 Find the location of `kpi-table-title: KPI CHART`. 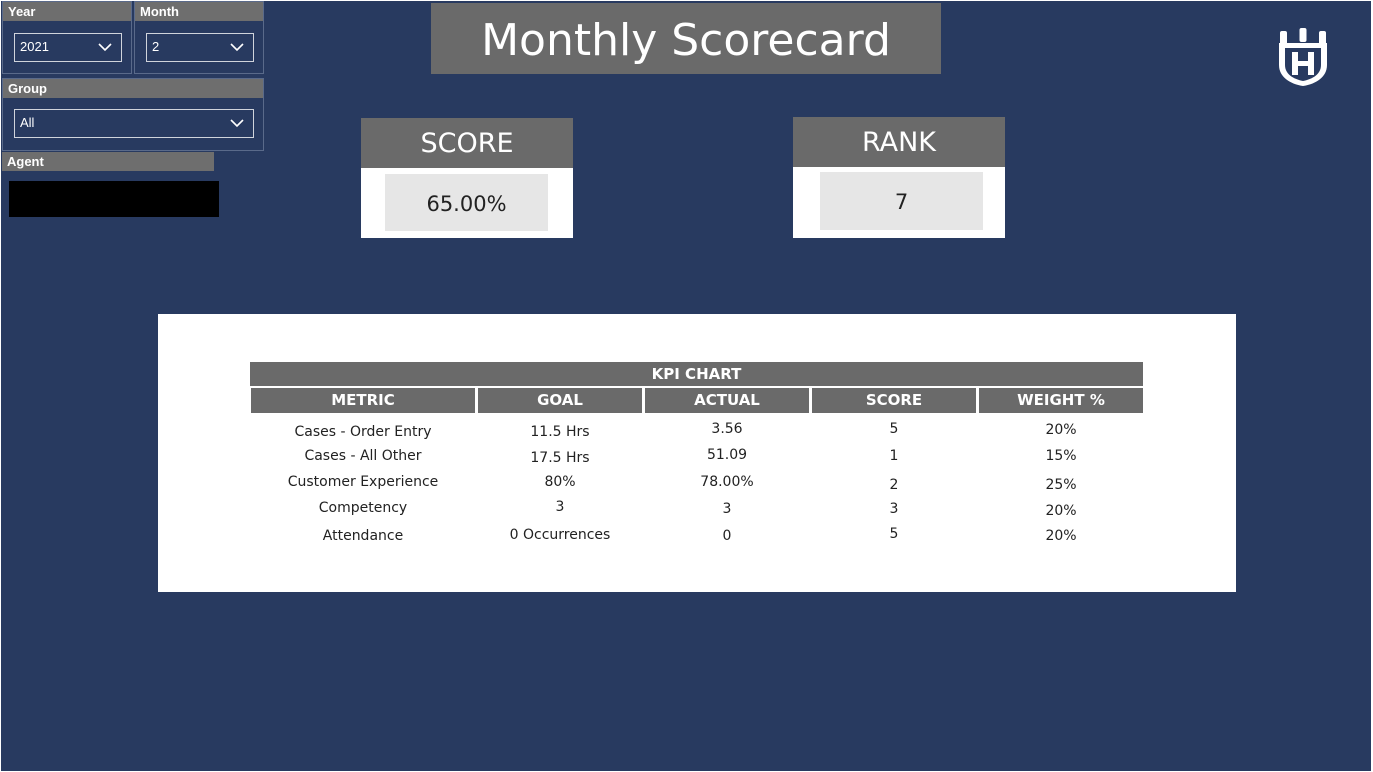

kpi-table-title: KPI CHART is located at coordinates (696, 374).